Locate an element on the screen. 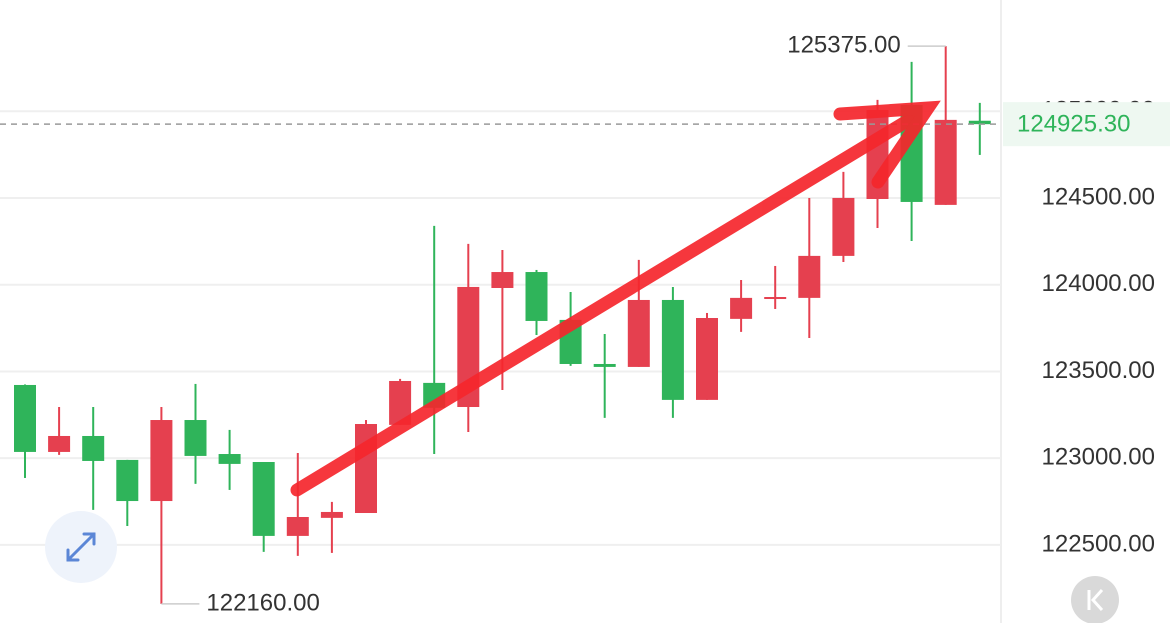 Image resolution: width=1170 pixels, height=623 pixels. y-tick-label: 123500.00 is located at coordinates (1098, 370).